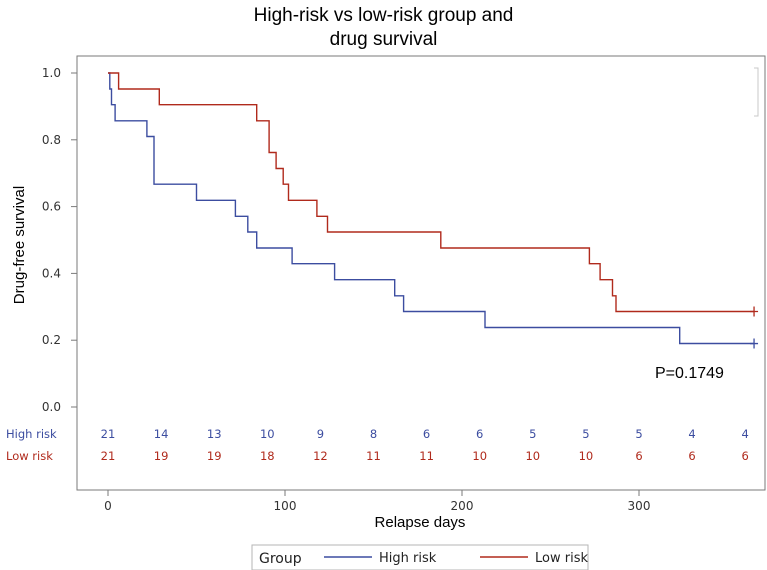 The height and width of the screenshot is (570, 767). Describe the element at coordinates (51, 140) in the screenshot. I see `y-tick-label: 0.8` at that location.